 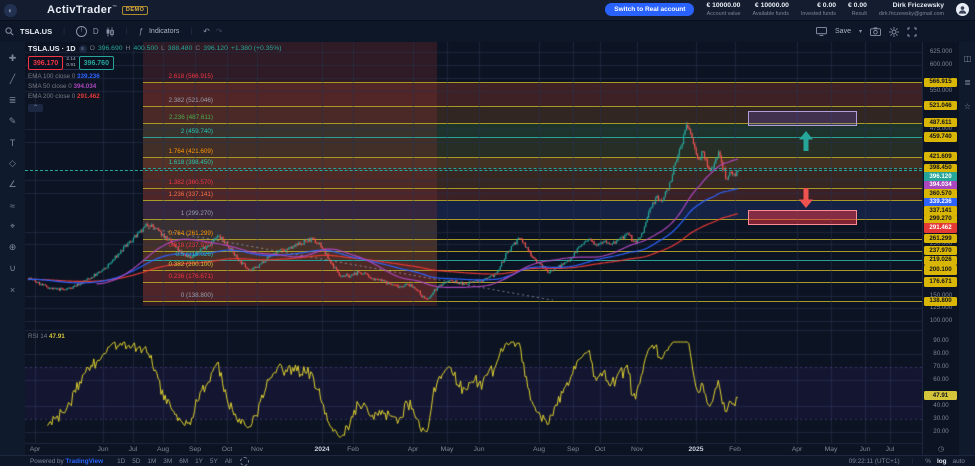 I want to click on timeframe-3m: 3M, so click(x=168, y=461).